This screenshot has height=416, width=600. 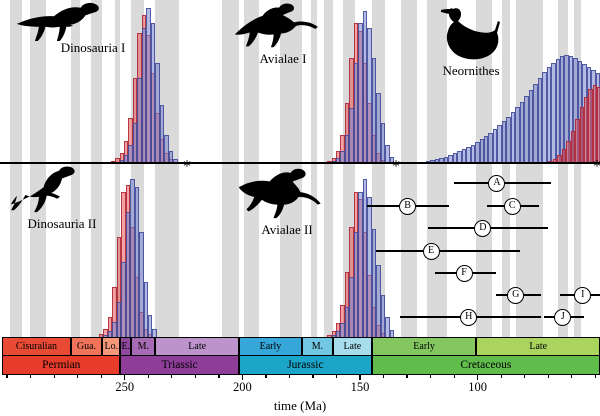 I want to click on avialae-2-silhouette-icon, so click(x=279, y=193).